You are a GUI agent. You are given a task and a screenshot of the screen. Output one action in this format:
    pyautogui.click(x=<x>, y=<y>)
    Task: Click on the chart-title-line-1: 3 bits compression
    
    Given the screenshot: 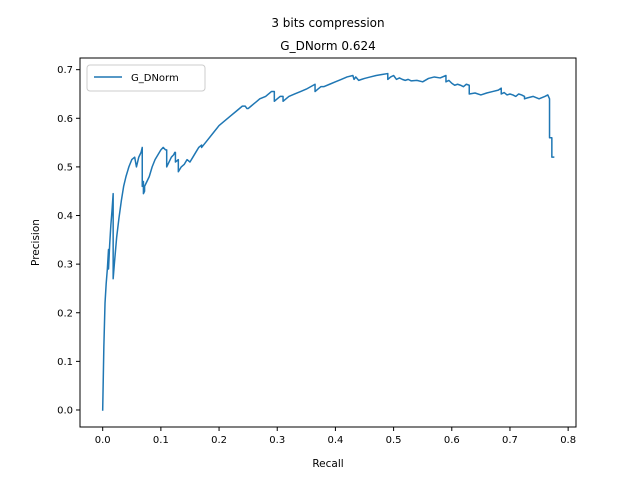 What is the action you would take?
    pyautogui.click(x=327, y=23)
    